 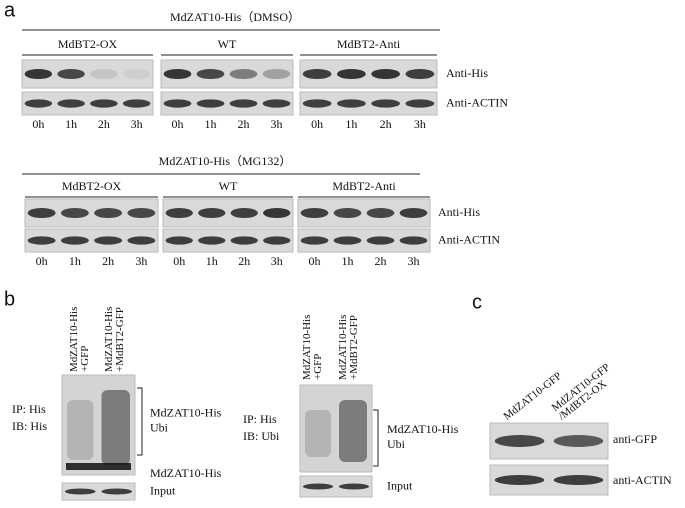 I want to click on lane-label: MdZAT10-GFP, so click(x=532, y=396).